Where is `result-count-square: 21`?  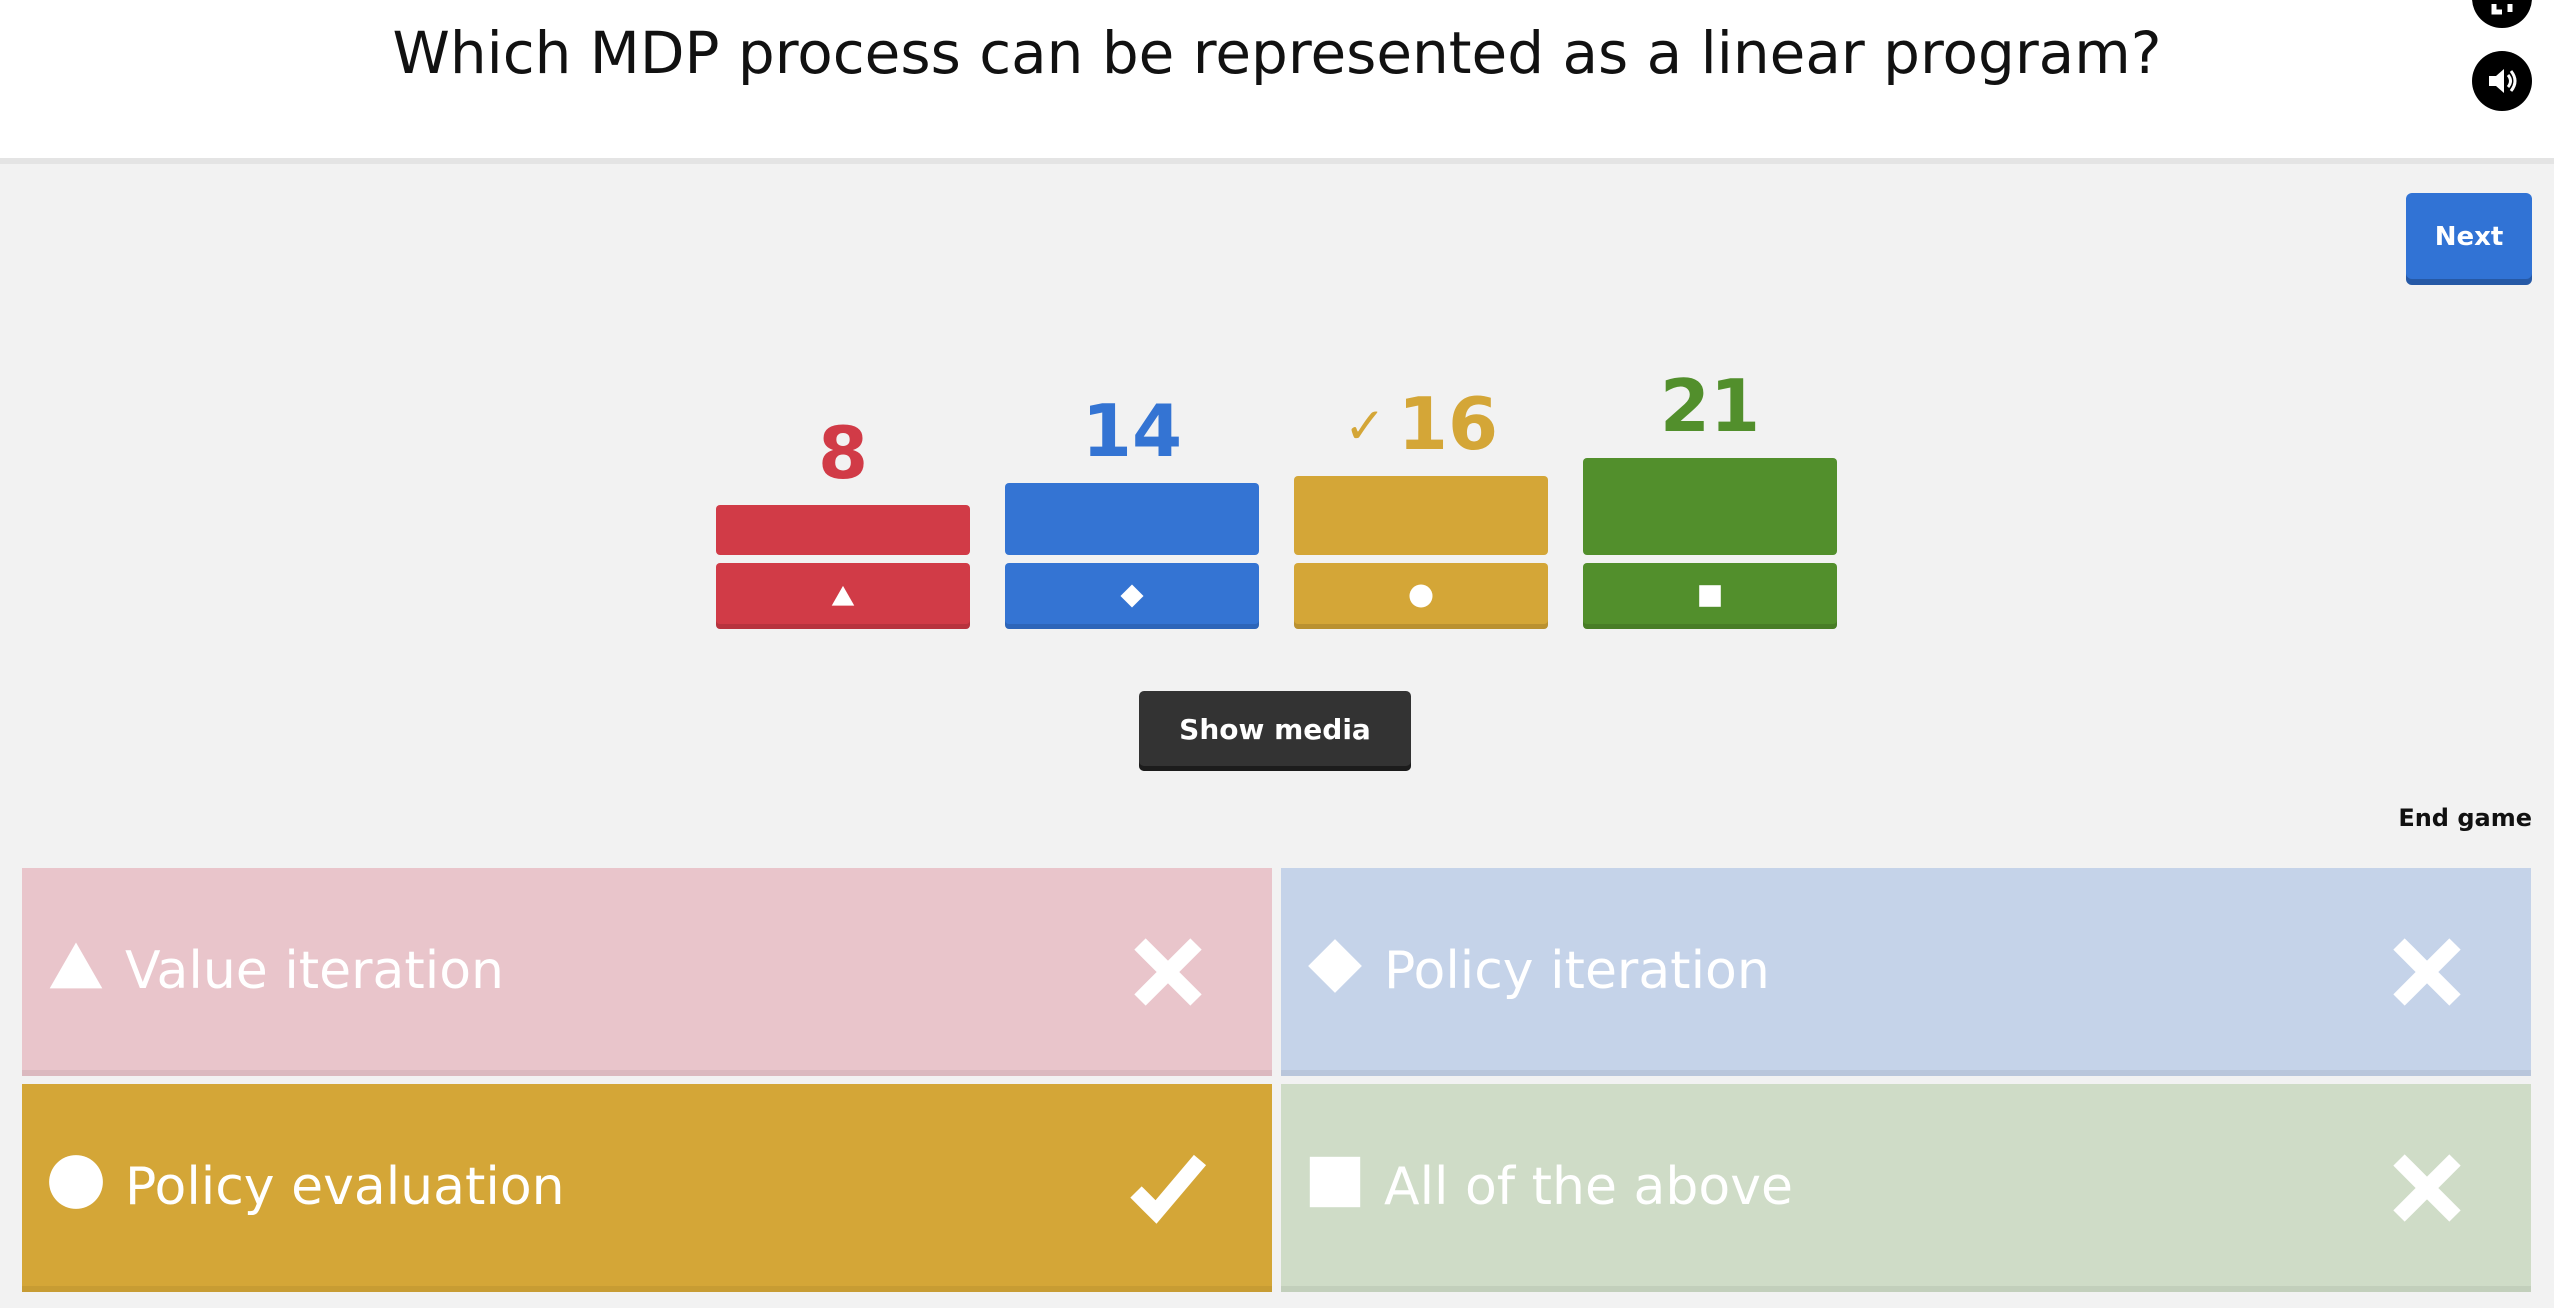 result-count-square: 21 is located at coordinates (1710, 406).